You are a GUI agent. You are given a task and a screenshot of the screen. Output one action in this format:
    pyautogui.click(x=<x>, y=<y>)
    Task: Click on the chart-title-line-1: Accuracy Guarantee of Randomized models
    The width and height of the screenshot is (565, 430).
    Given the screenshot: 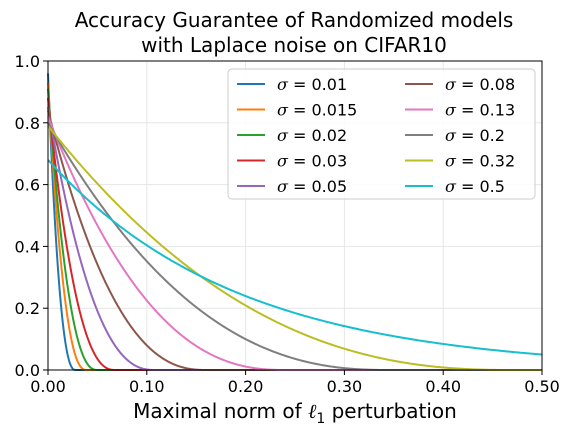 What is the action you would take?
    pyautogui.click(x=294, y=20)
    